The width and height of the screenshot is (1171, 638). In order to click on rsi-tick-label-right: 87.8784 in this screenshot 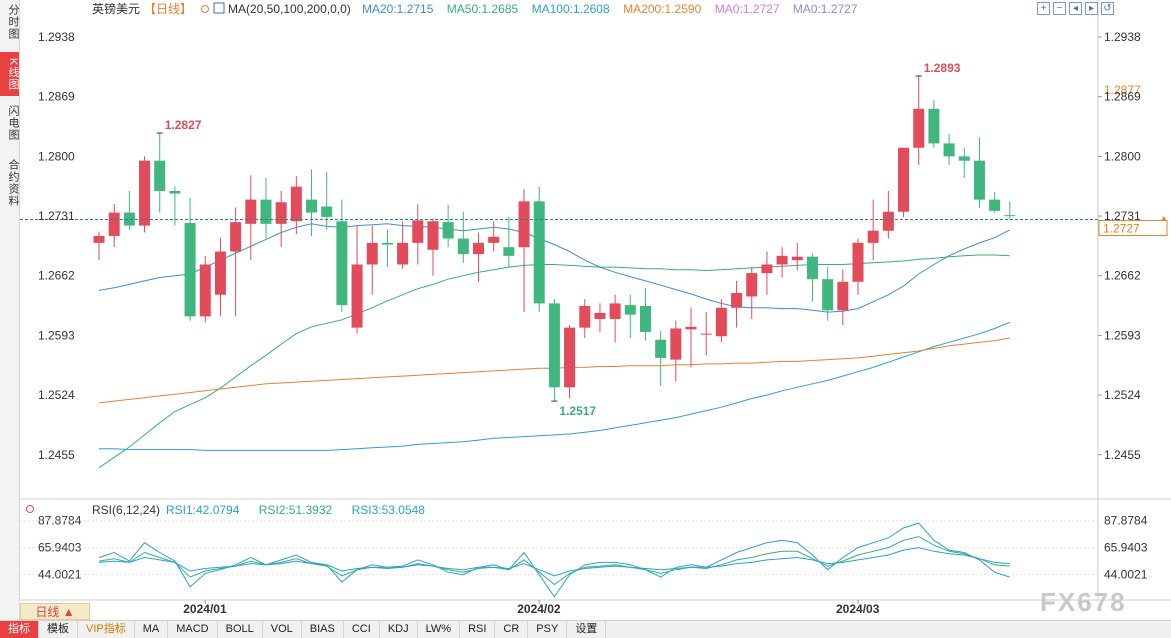, I will do `click(1126, 521)`.